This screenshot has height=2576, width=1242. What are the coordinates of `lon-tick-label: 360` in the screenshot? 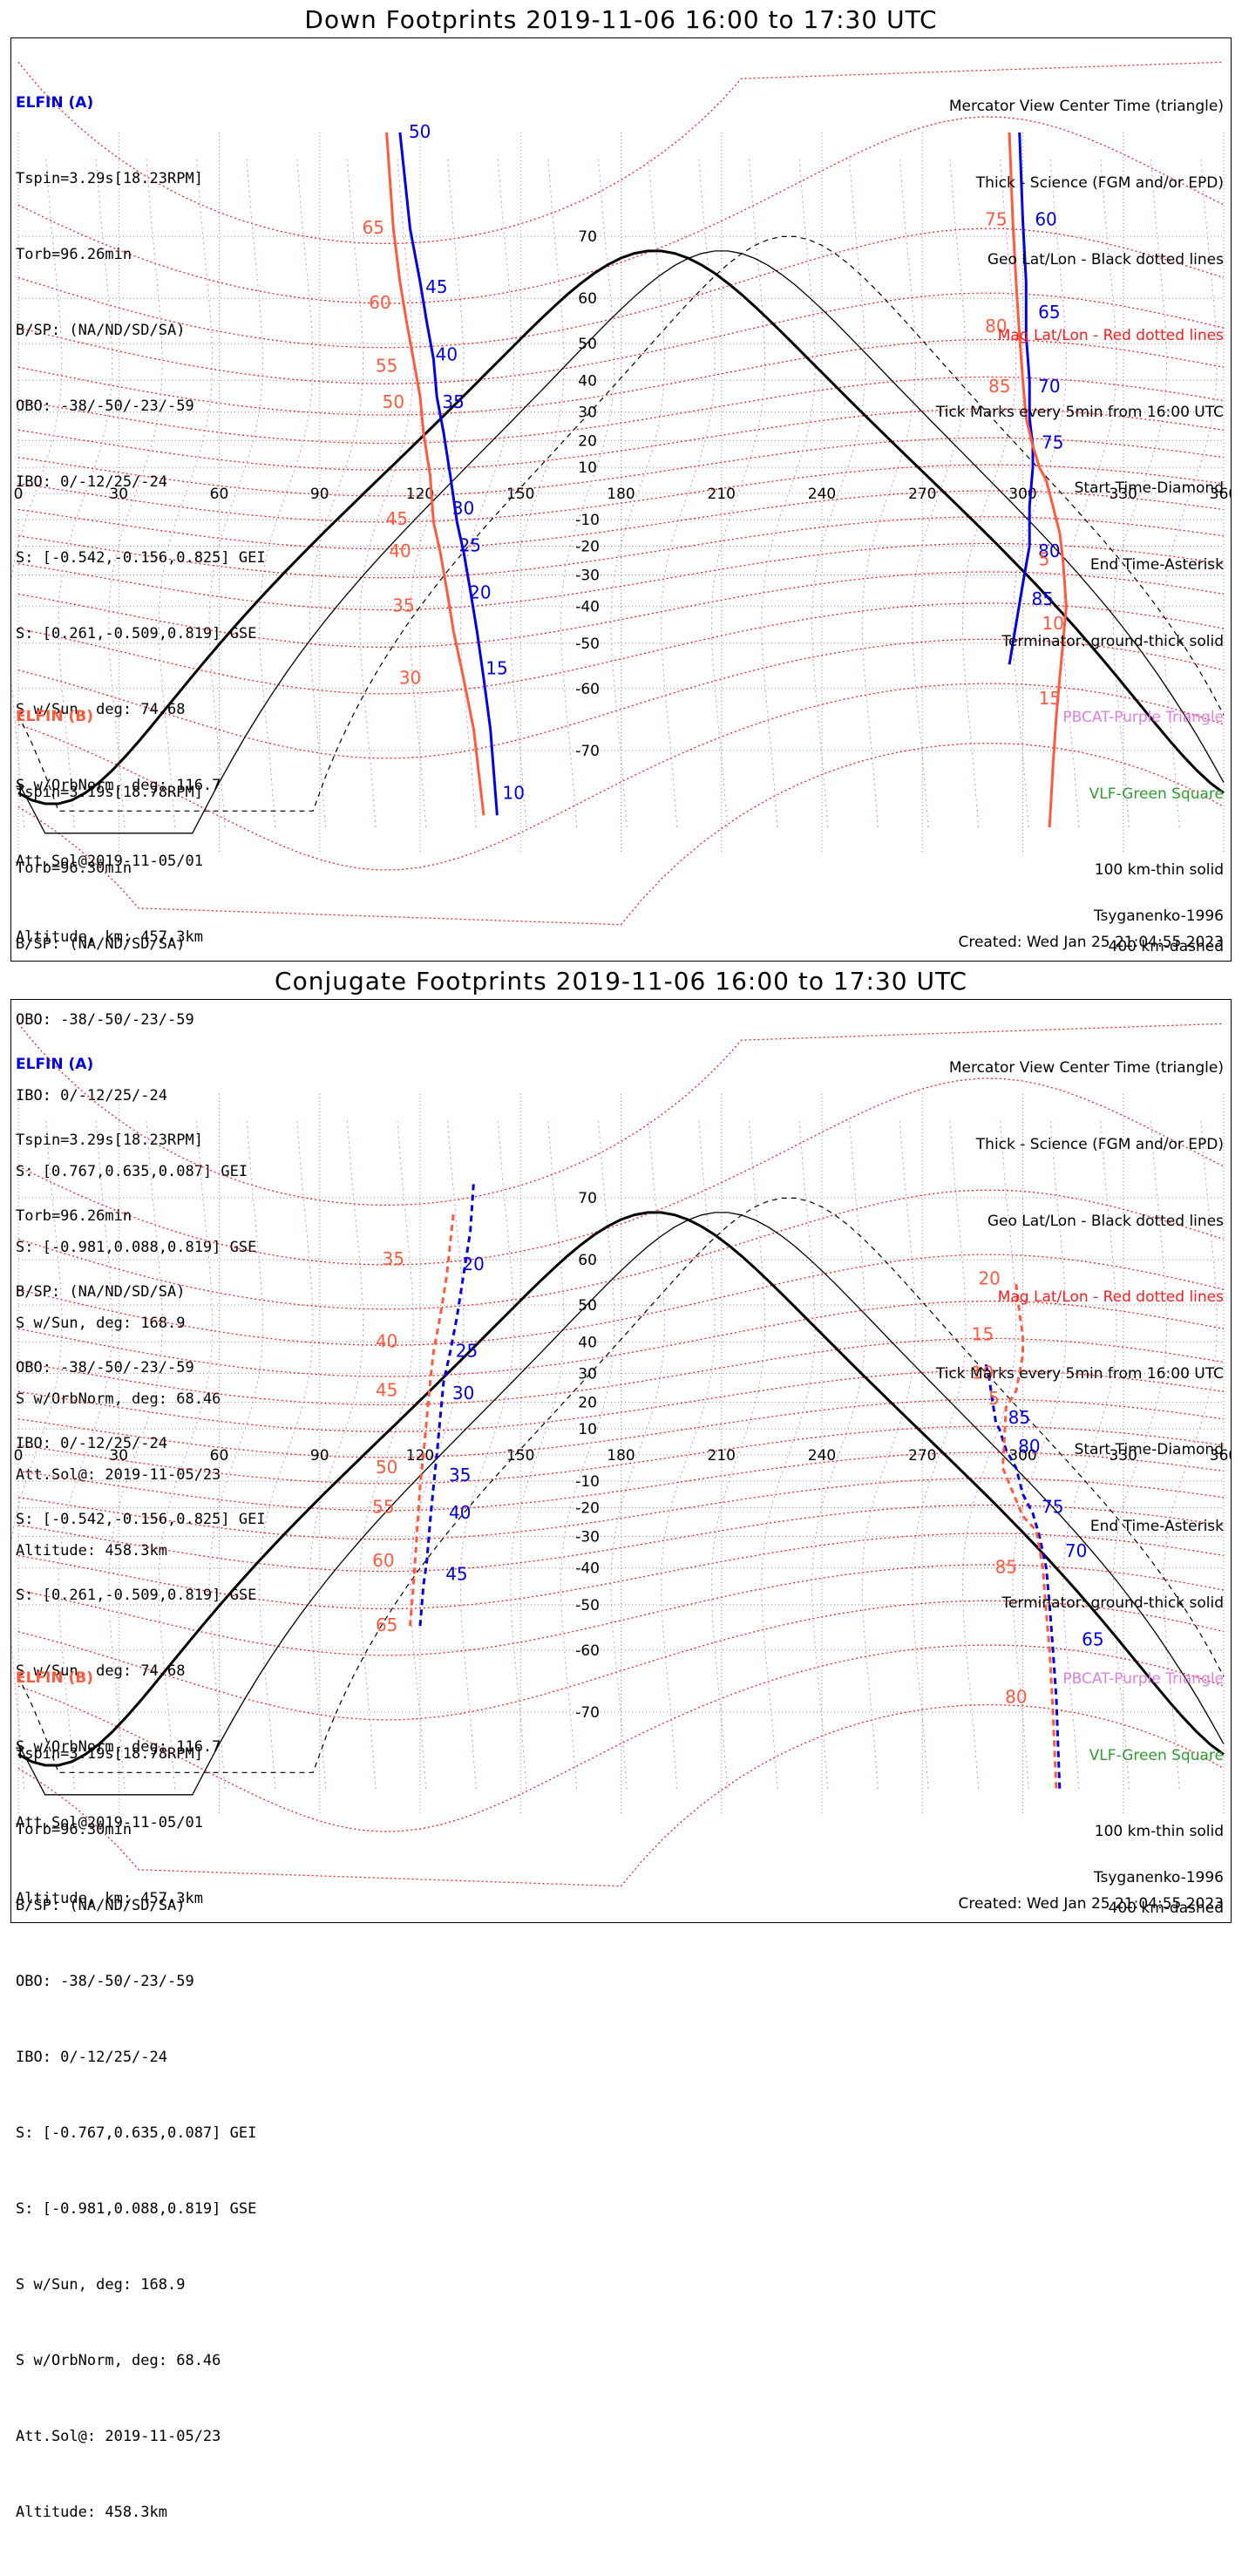 It's located at (1220, 494).